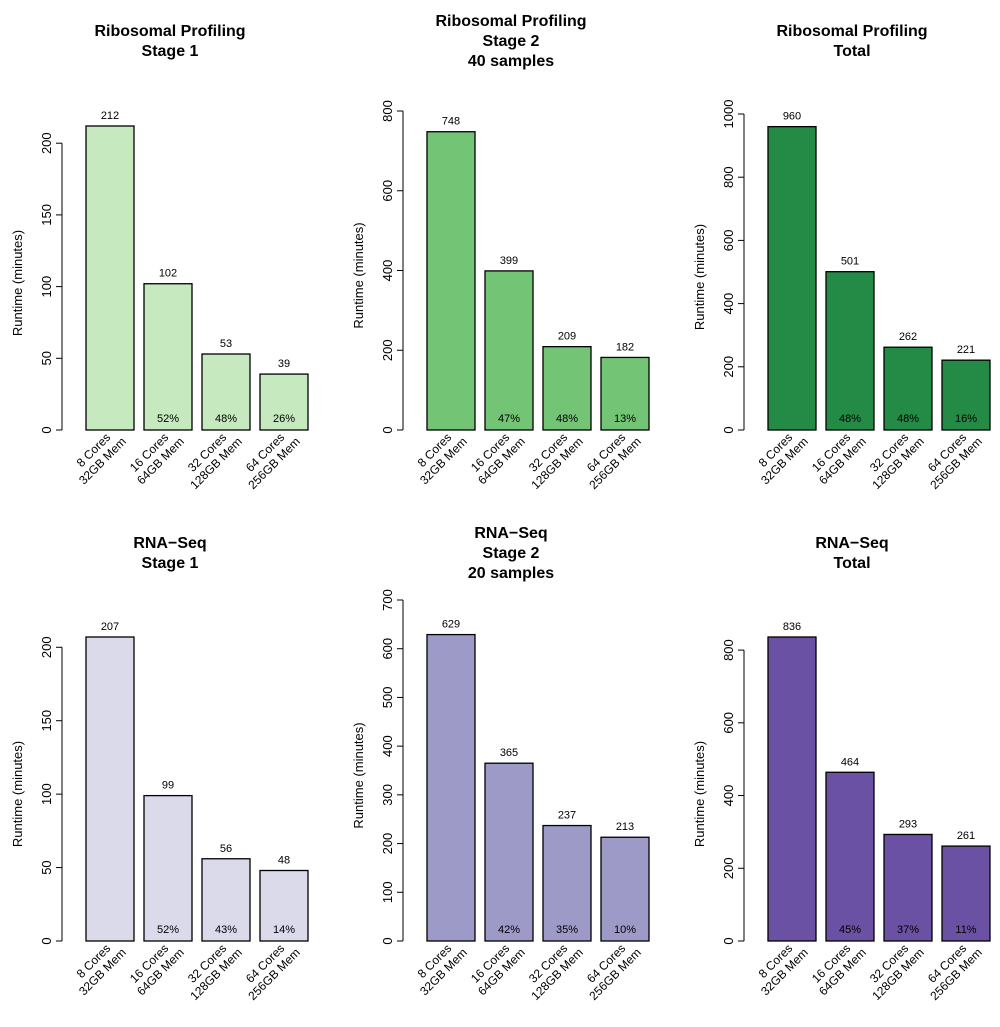 The width and height of the screenshot is (1000, 1027). Describe the element at coordinates (567, 816) in the screenshot. I see `bar-value-label: 237` at that location.